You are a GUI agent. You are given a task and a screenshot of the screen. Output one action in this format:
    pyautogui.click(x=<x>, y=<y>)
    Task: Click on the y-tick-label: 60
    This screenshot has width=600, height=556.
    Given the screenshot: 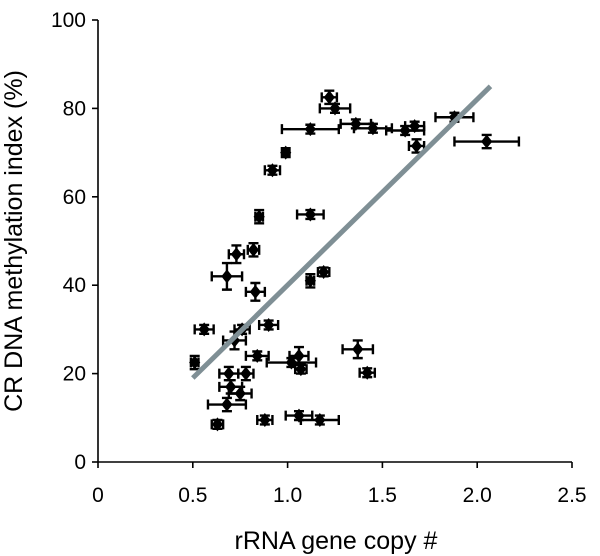 What is the action you would take?
    pyautogui.click(x=74, y=197)
    